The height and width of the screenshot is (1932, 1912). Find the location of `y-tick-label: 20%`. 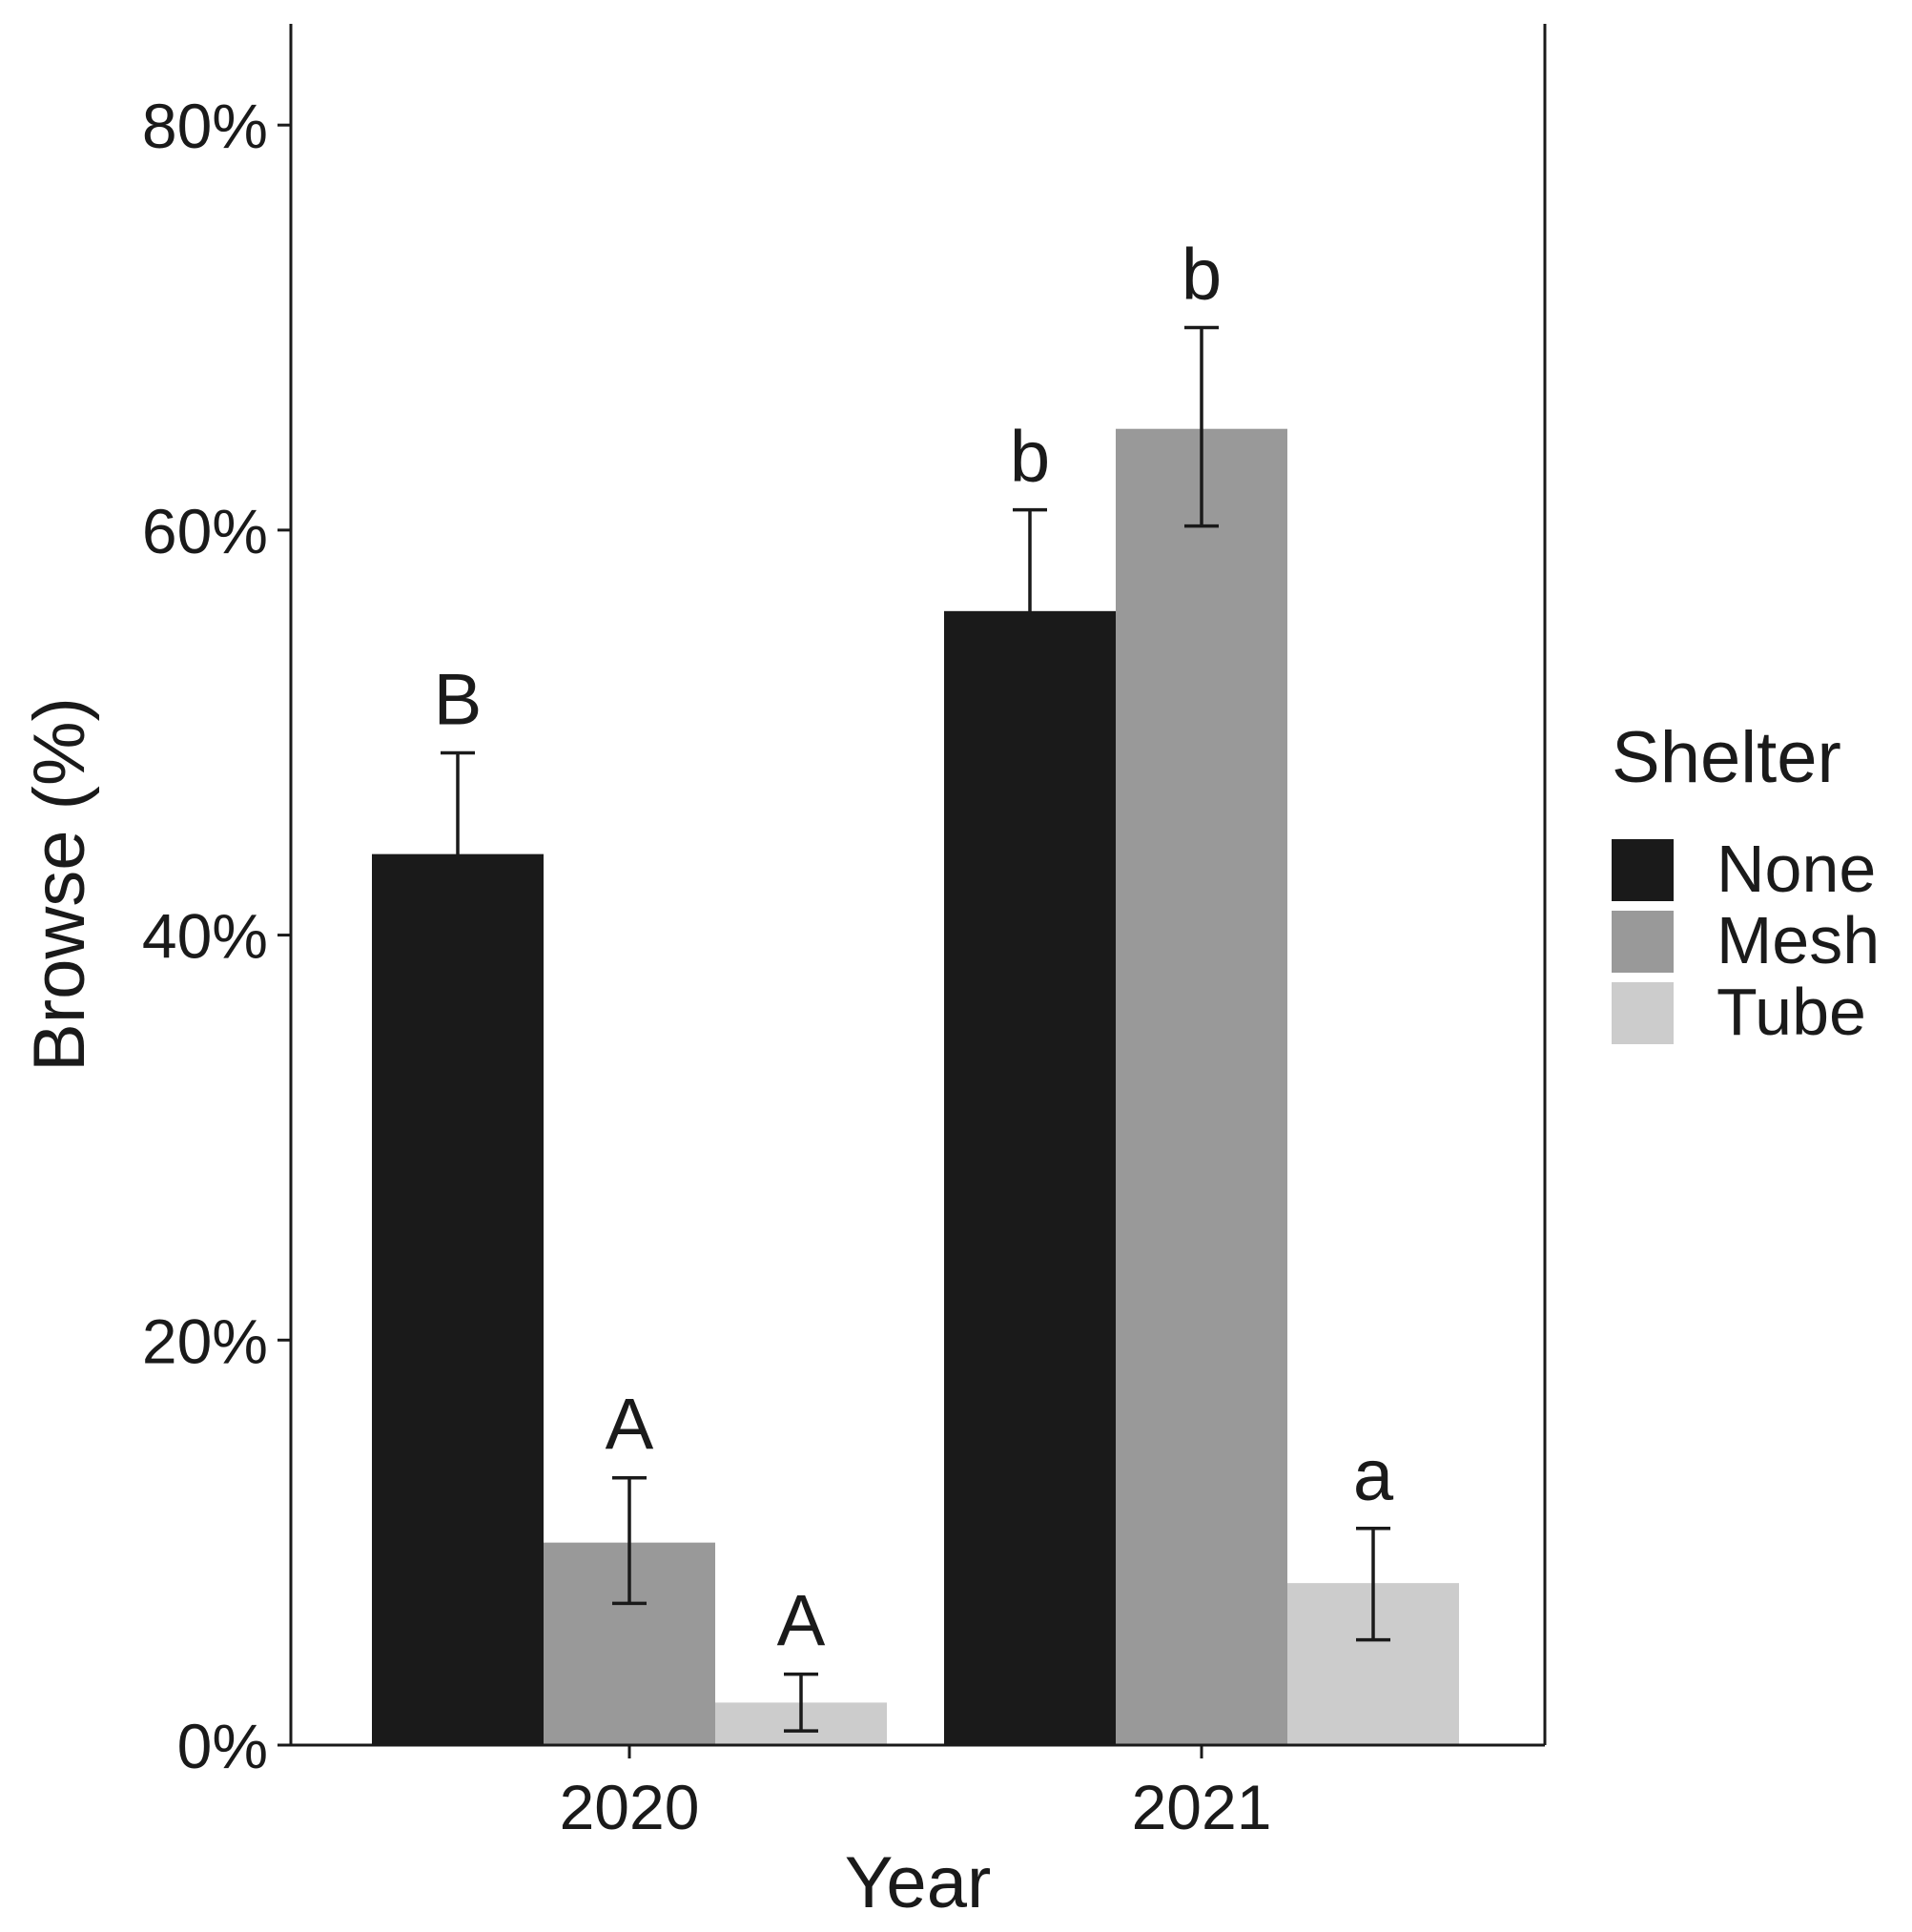

y-tick-label: 20% is located at coordinates (205, 1340).